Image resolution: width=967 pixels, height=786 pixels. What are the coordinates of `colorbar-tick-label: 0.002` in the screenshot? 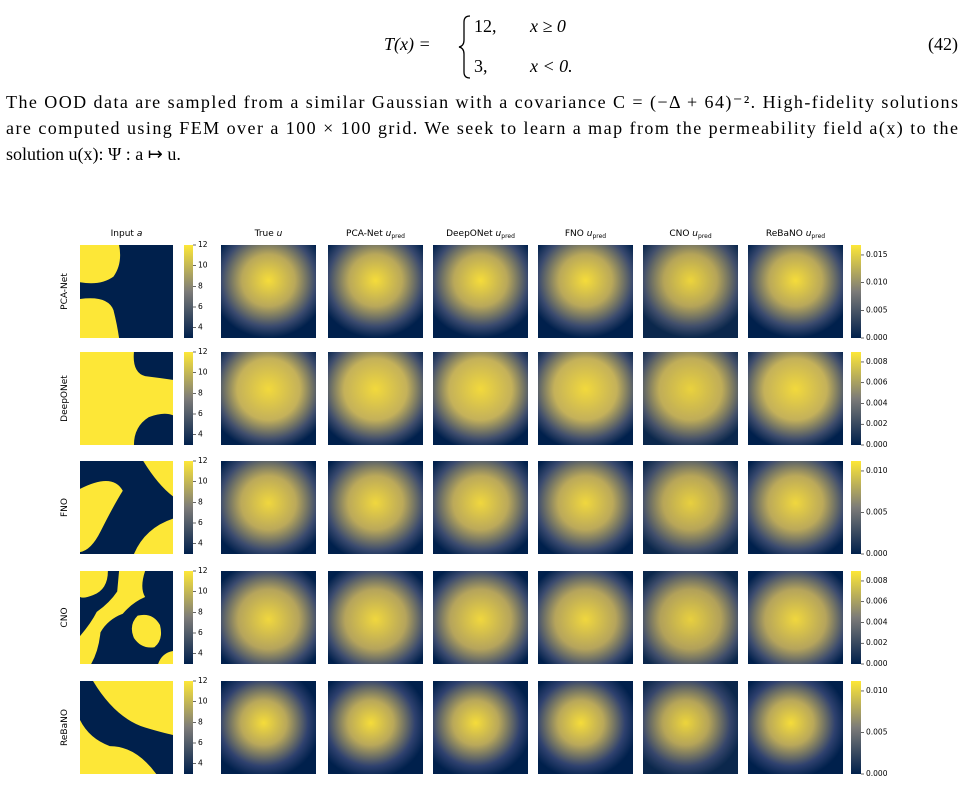 It's located at (877, 423).